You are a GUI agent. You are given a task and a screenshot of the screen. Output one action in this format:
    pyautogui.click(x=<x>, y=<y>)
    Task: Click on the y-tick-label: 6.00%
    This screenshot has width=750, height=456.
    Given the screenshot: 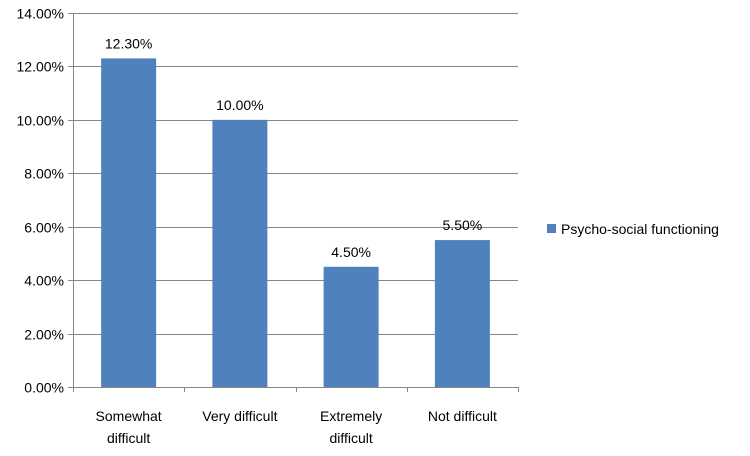 What is the action you would take?
    pyautogui.click(x=44, y=228)
    